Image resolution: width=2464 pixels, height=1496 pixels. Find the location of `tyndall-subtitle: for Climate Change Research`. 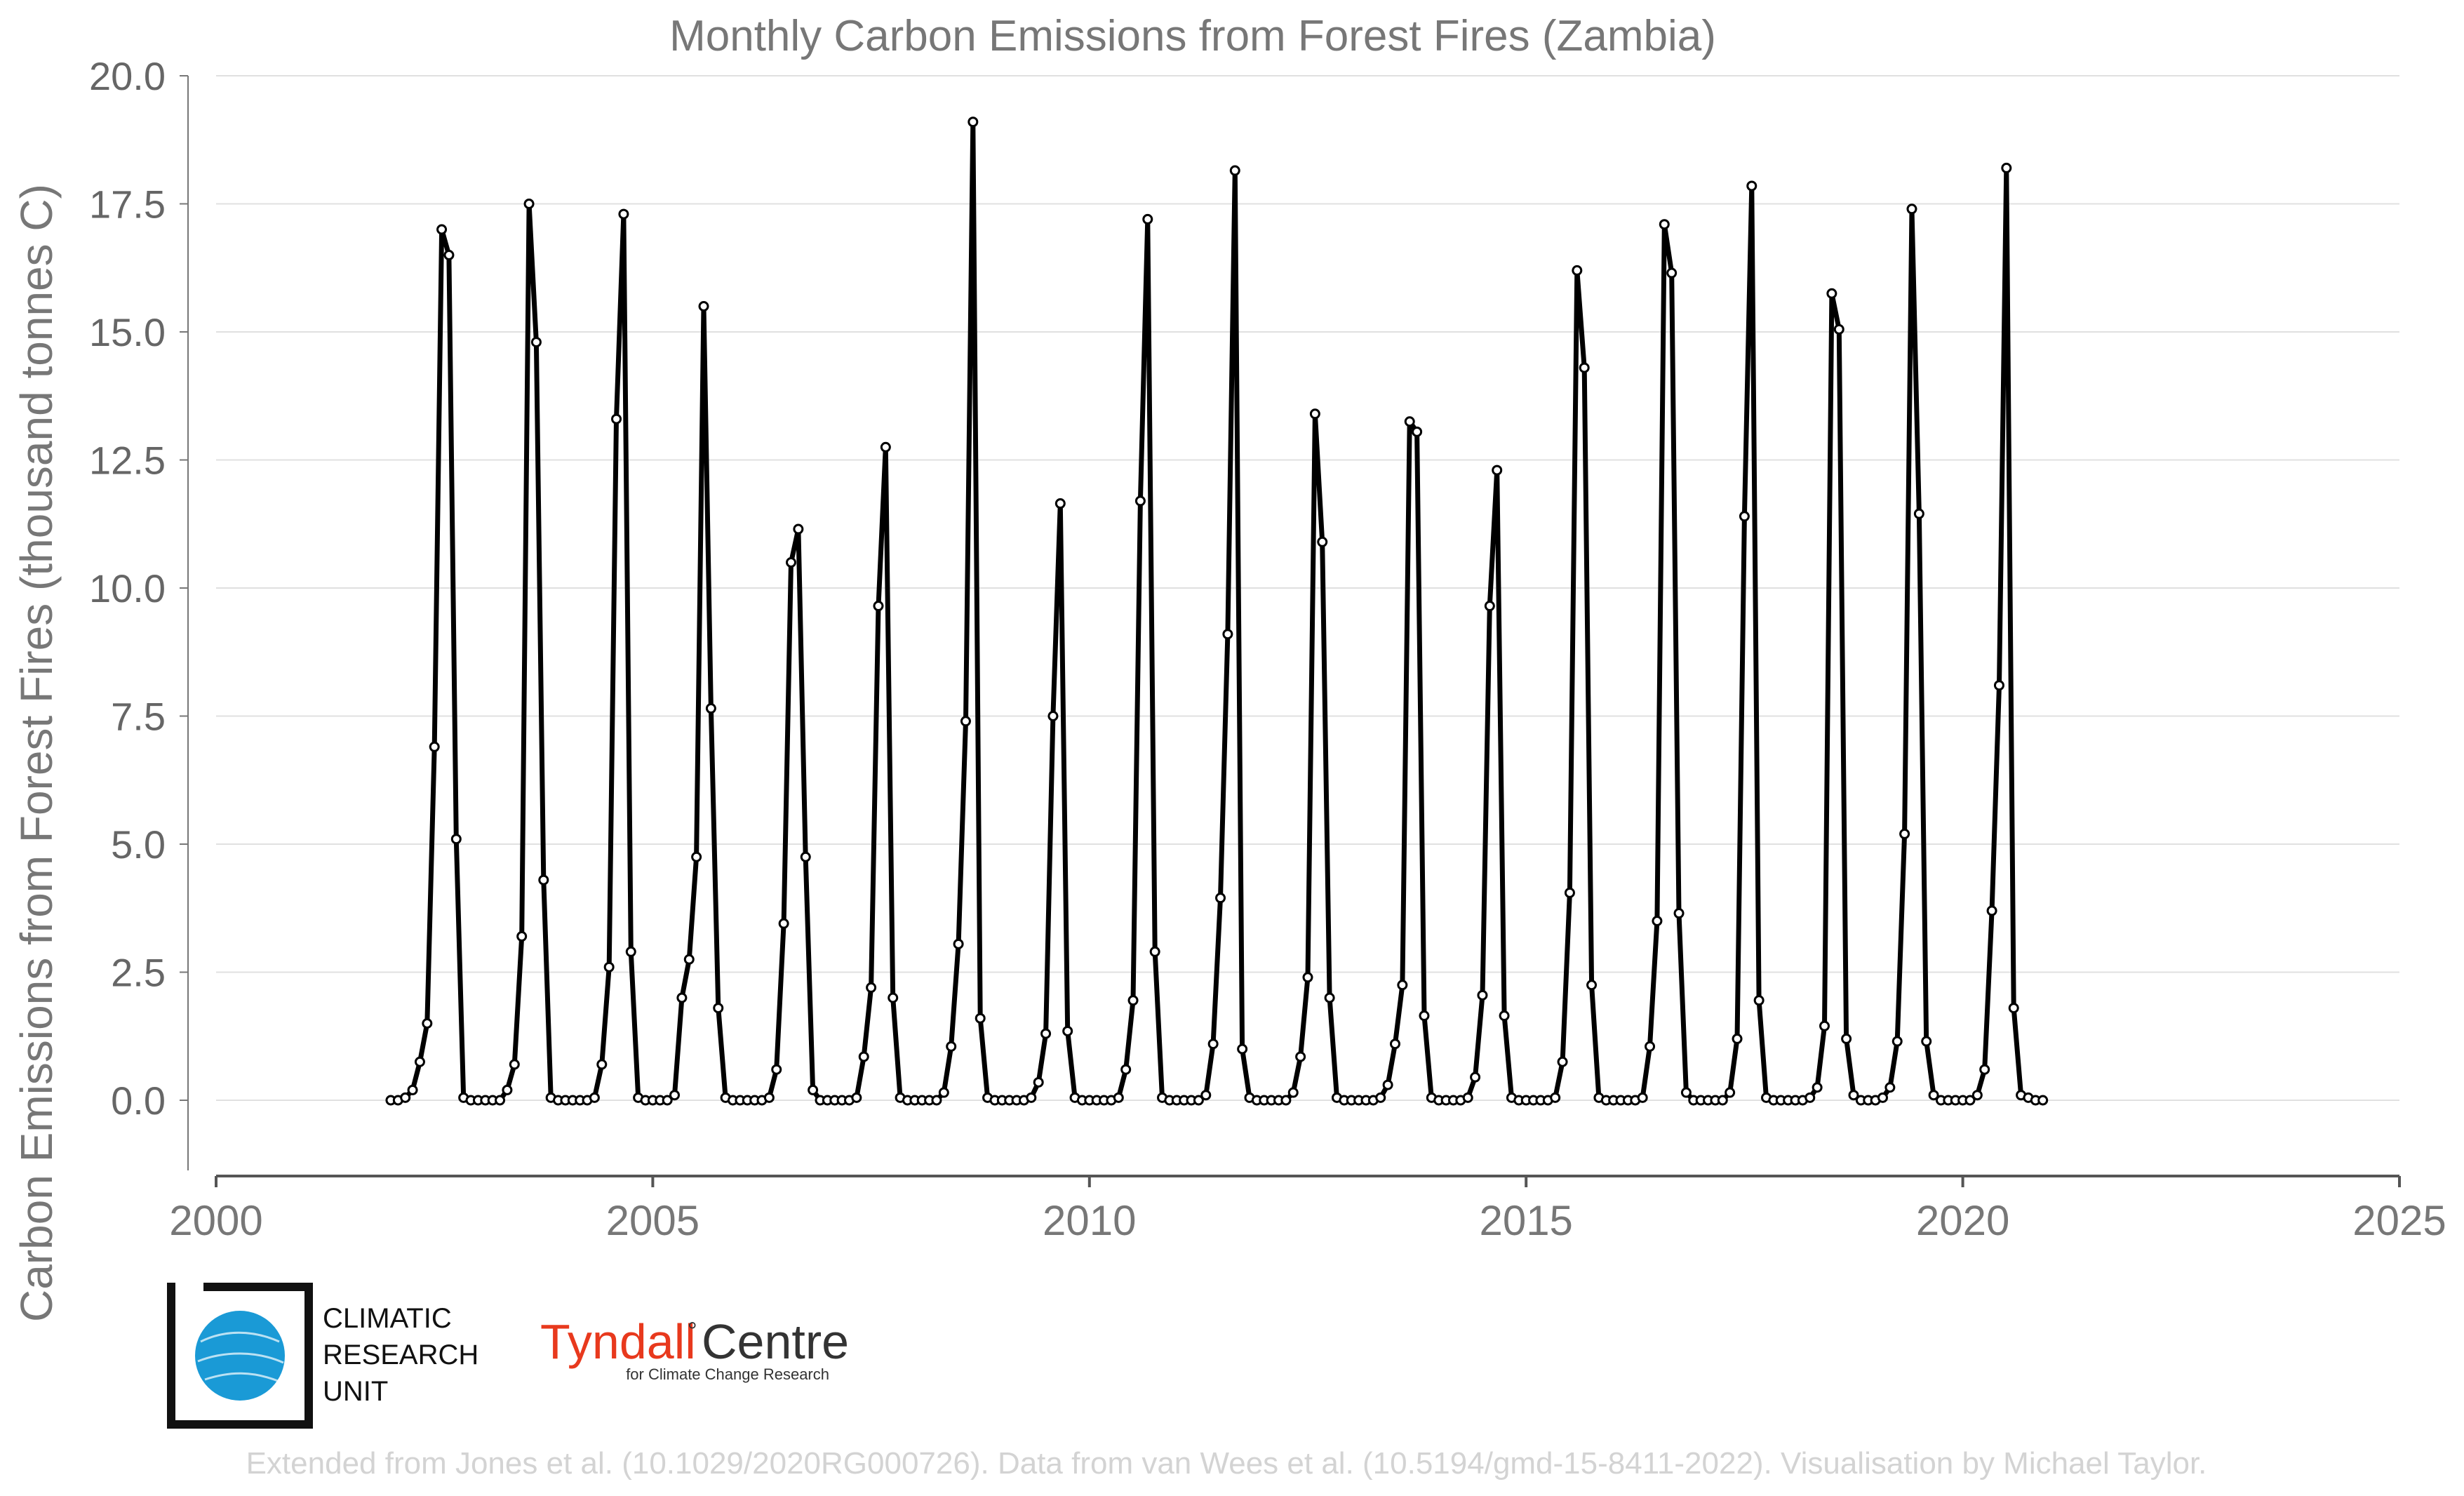

tyndall-subtitle: for Climate Change Research is located at coordinates (727, 1374).